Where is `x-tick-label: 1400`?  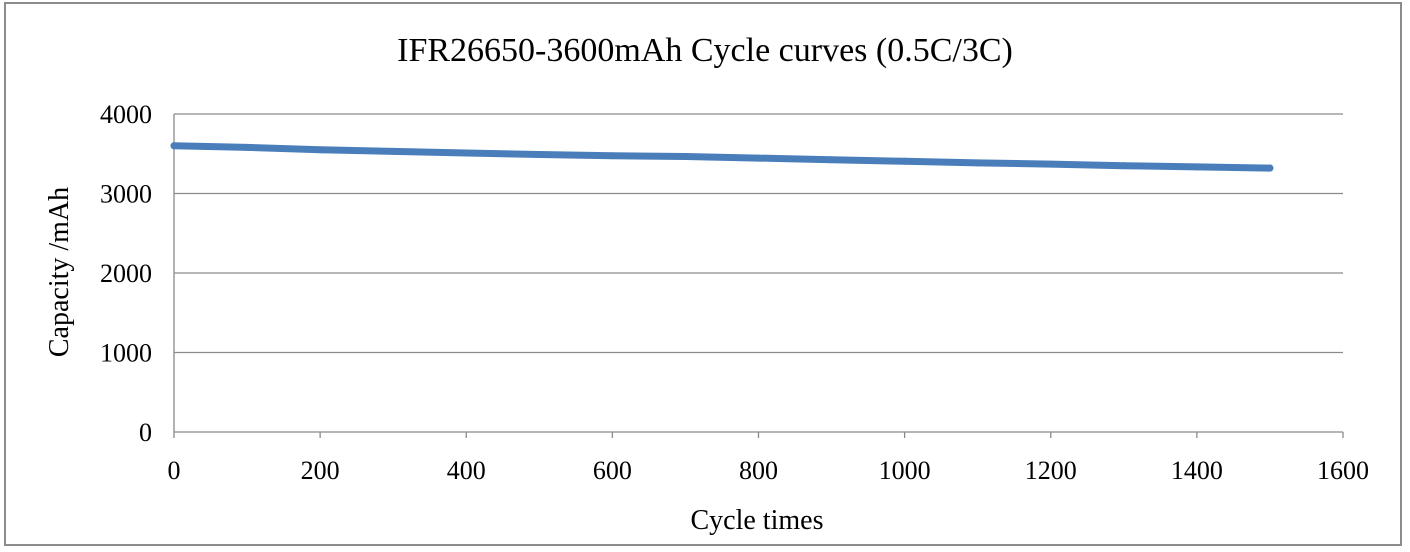 x-tick-label: 1400 is located at coordinates (1197, 470).